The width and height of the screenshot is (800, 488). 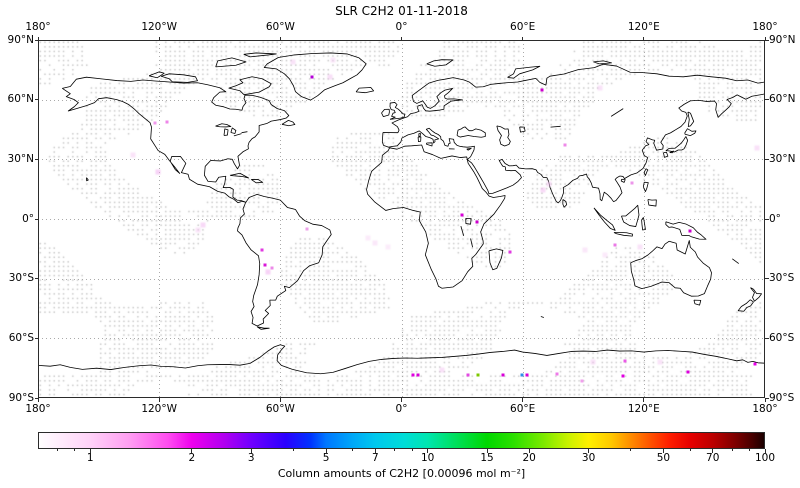 What do you see at coordinates (401, 11) in the screenshot?
I see `chart-title: SLR C2H2 01-11-2018` at bounding box center [401, 11].